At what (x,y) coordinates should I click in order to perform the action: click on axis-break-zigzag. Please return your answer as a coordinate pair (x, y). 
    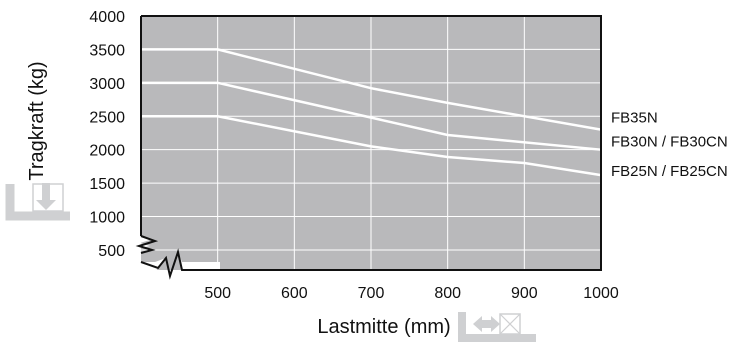
    Looking at the image, I should click on (177, 257).